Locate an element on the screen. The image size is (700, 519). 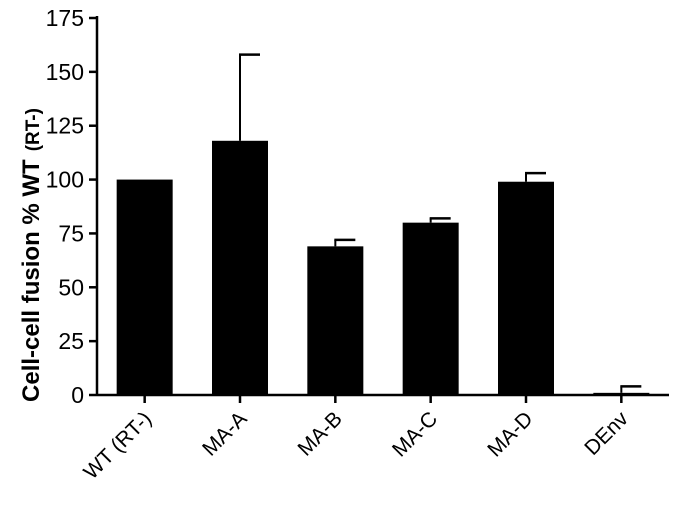
svg-text:Cell-cell fusion % WT(RT-): Cell-cell fusion % WT (RT-) is located at coordinates (31, 255).